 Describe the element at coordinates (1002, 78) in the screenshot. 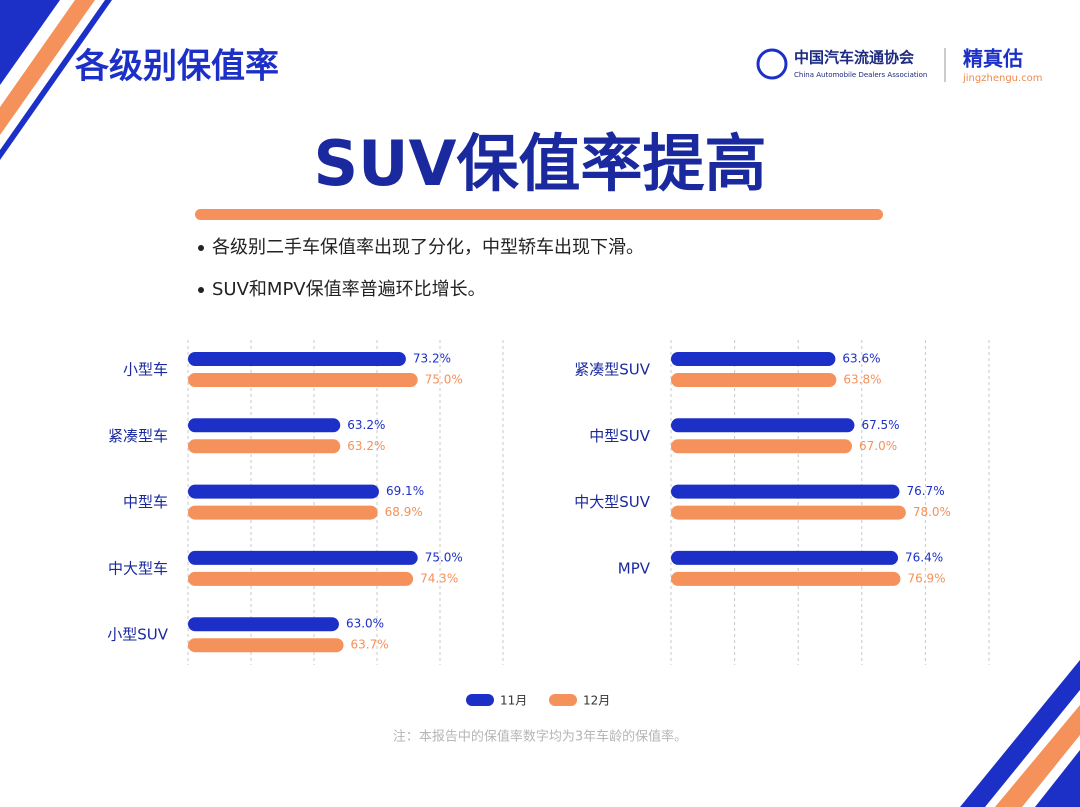

I see `brand-url: jingzhengu.com` at that location.